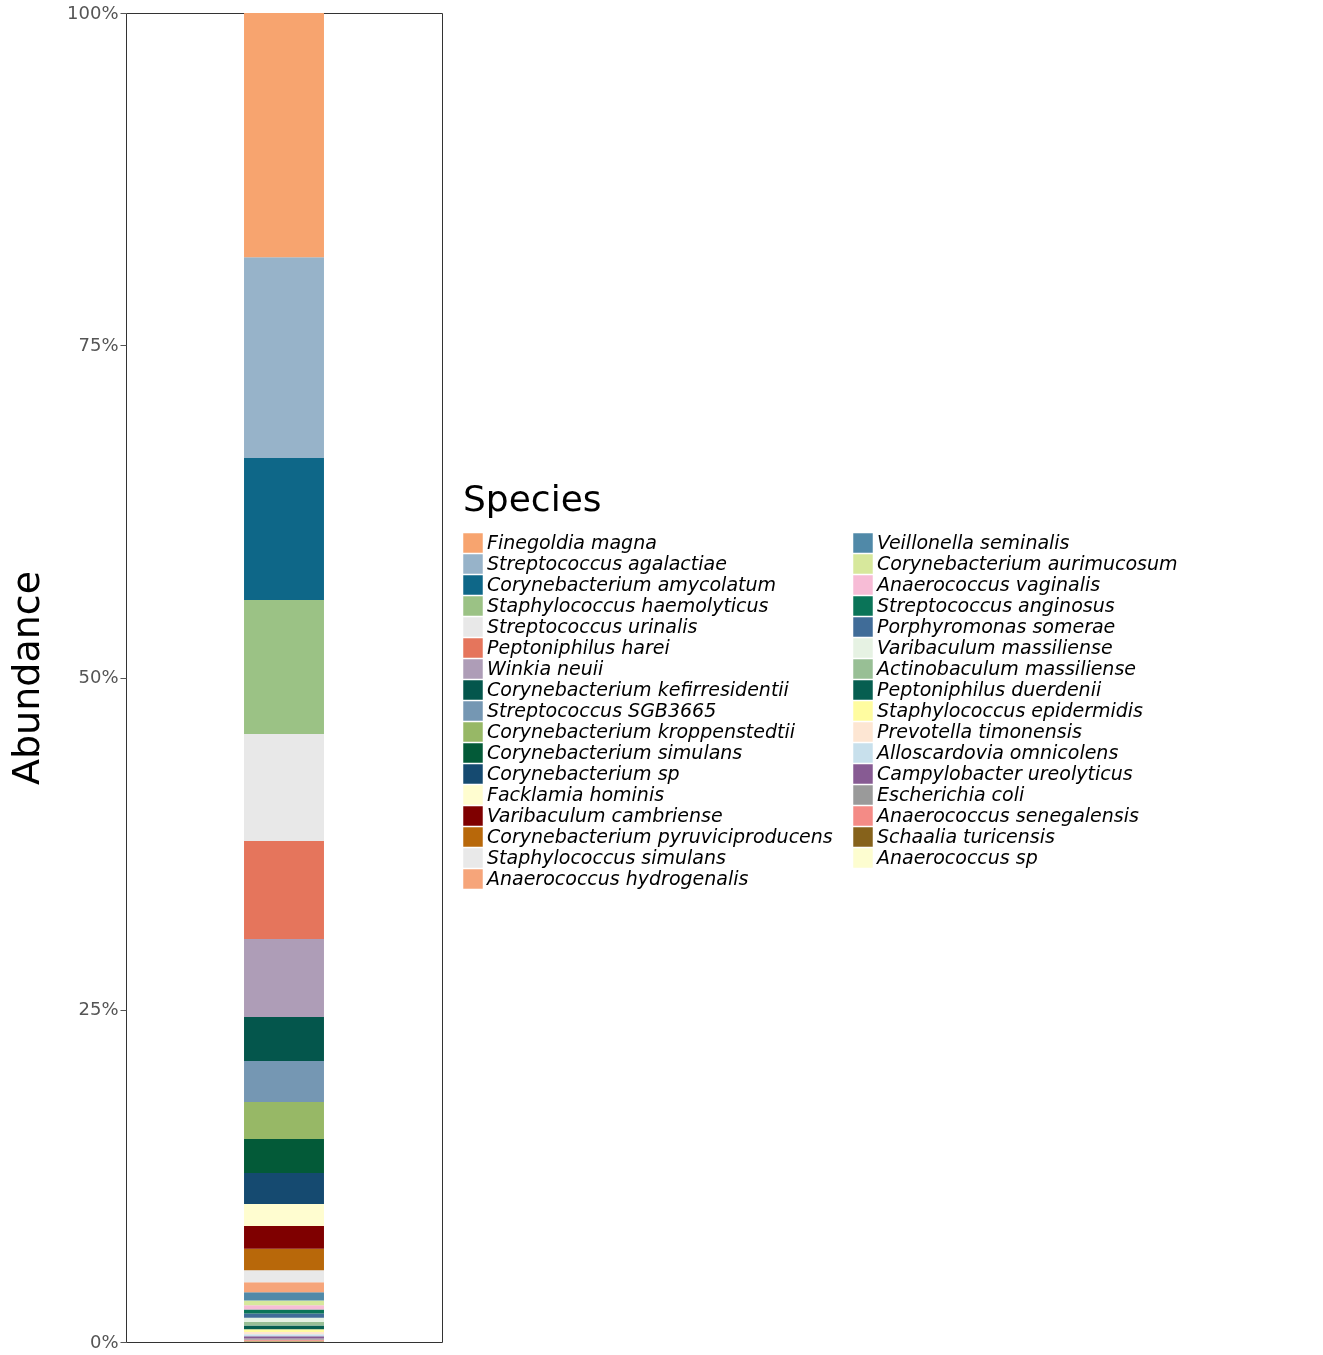 The height and width of the screenshot is (1355, 1323). I want to click on legend-label: Alloscardovia omnicolens, so click(997, 752).